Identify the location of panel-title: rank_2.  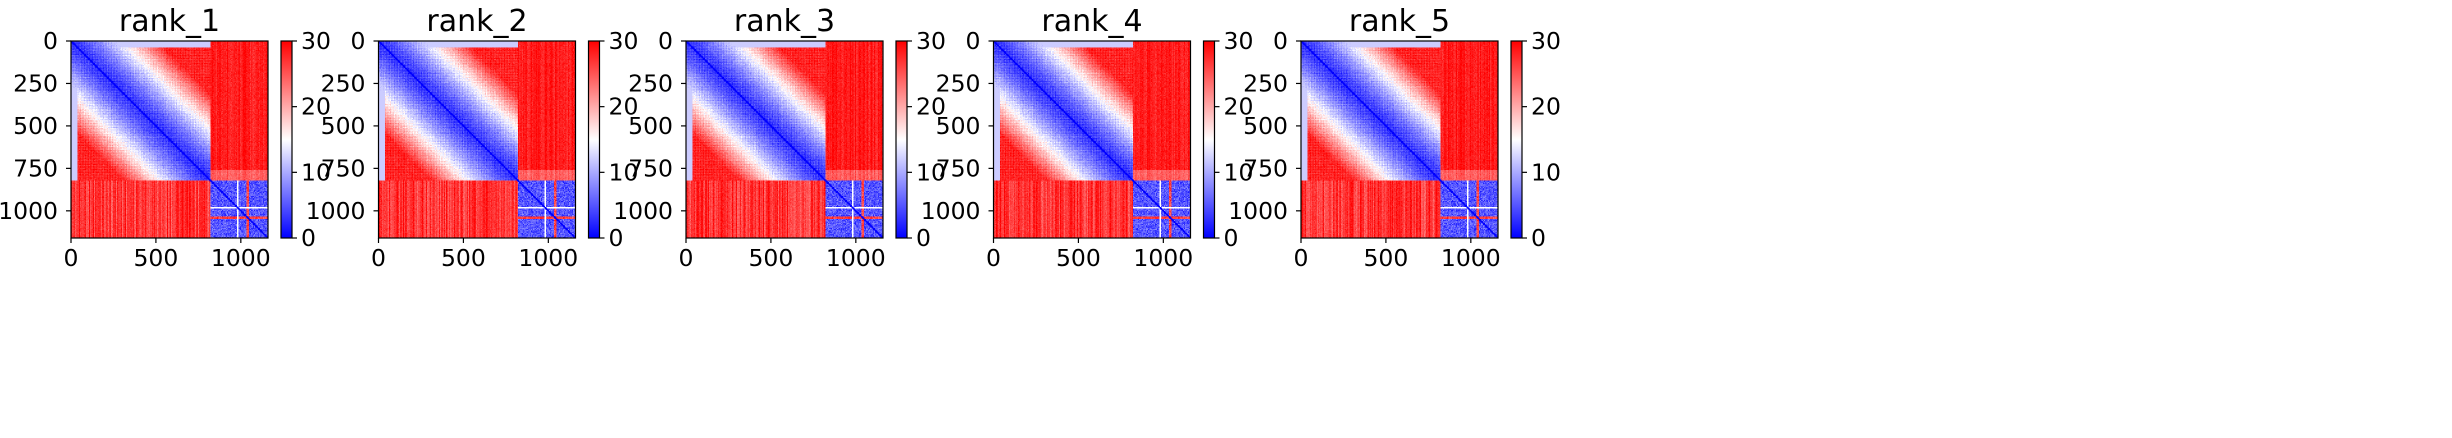
(476, 21).